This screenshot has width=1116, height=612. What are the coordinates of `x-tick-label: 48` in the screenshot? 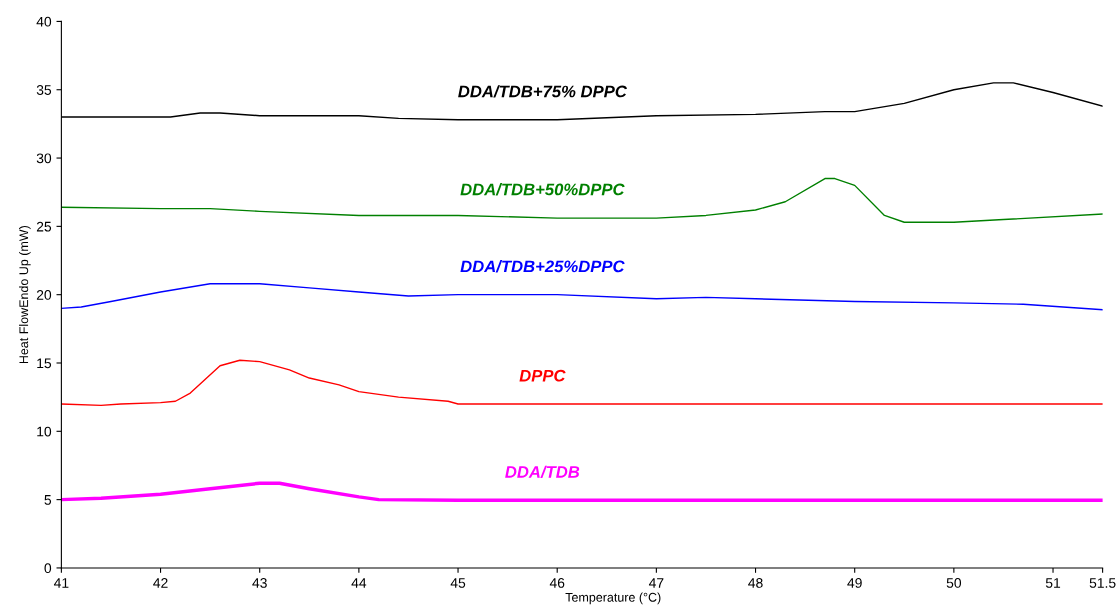 It's located at (755, 583).